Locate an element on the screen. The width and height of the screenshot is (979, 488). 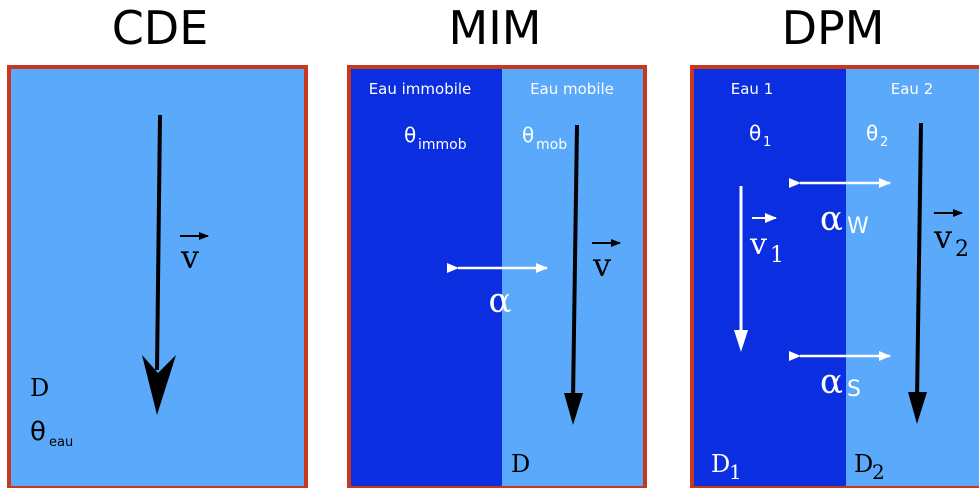
dpm-region-1-label: Eau 1 is located at coordinates (752, 89).